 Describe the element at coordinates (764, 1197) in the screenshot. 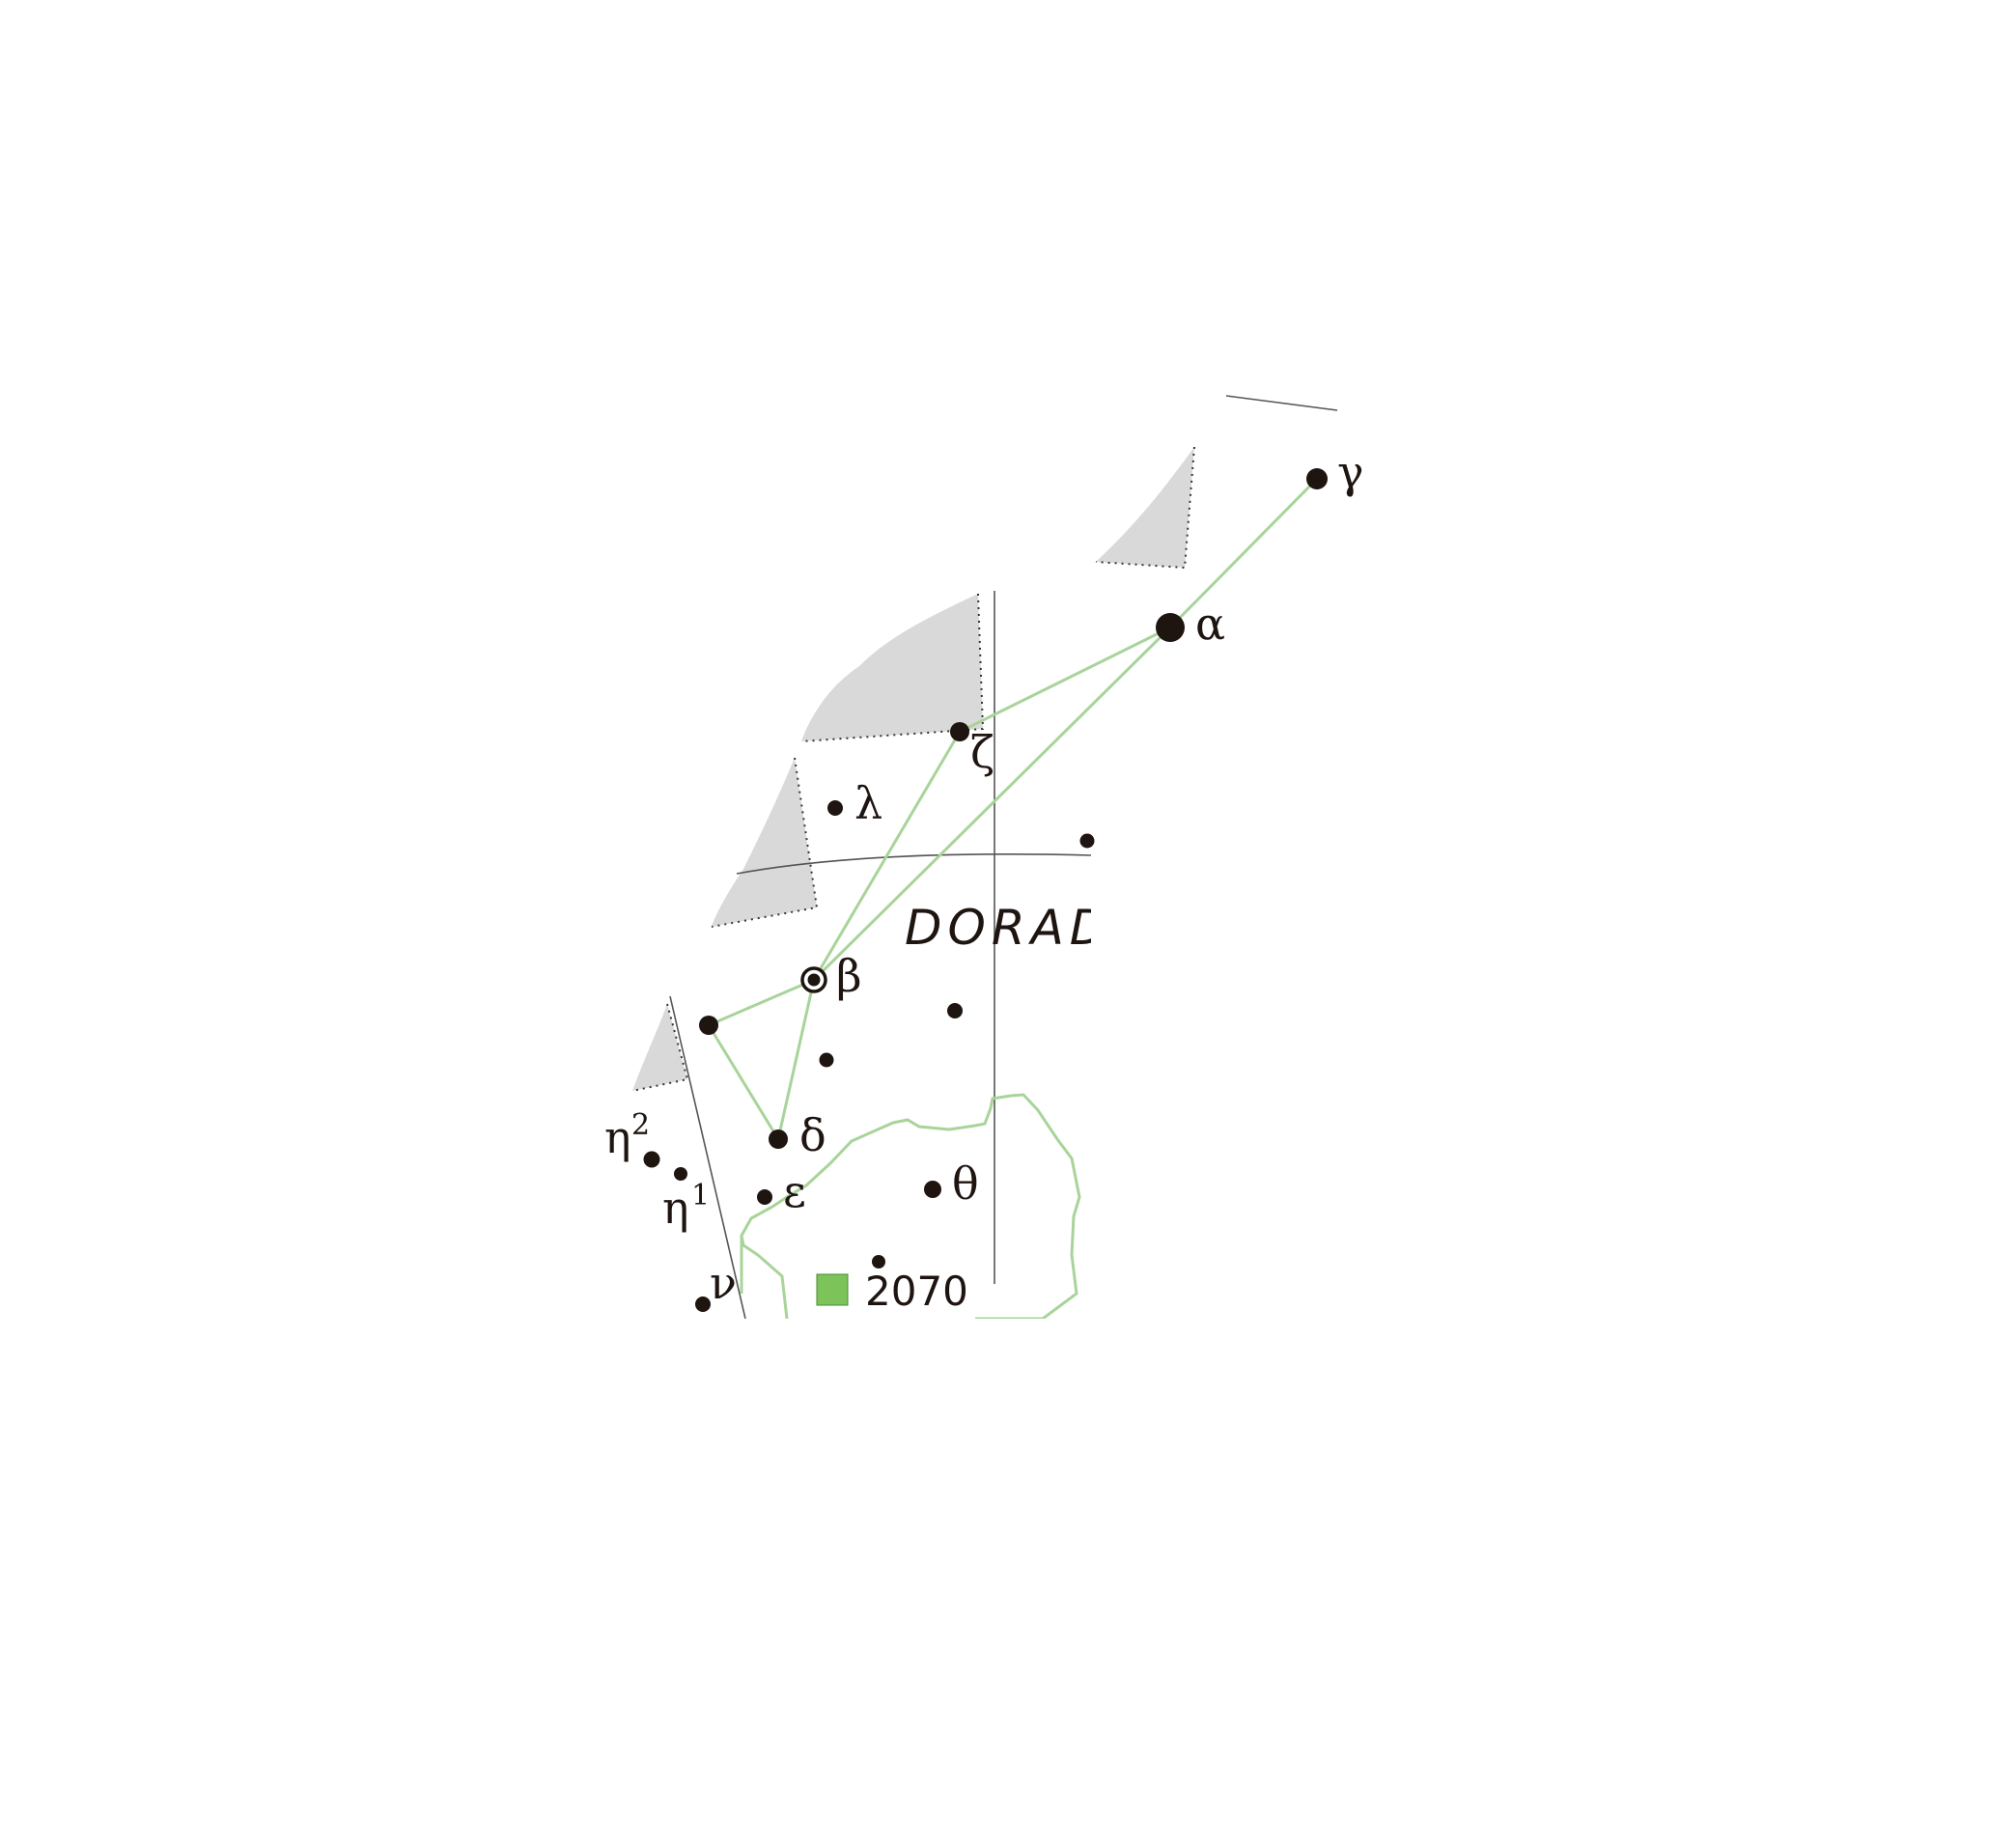

I see `star-epsilon` at that location.